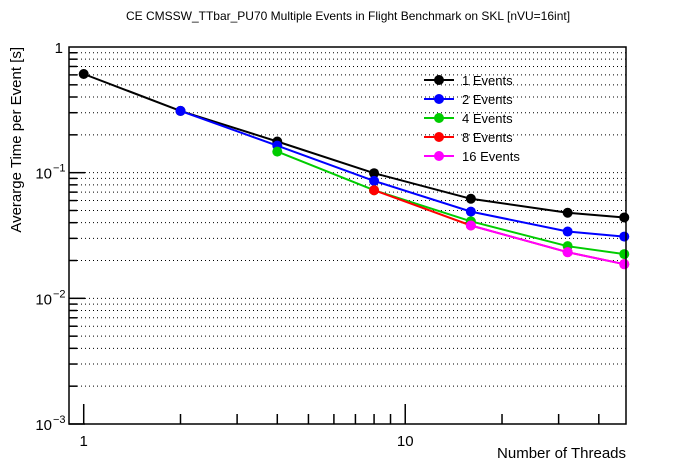  What do you see at coordinates (84, 441) in the screenshot?
I see `x-tick-label: 1` at bounding box center [84, 441].